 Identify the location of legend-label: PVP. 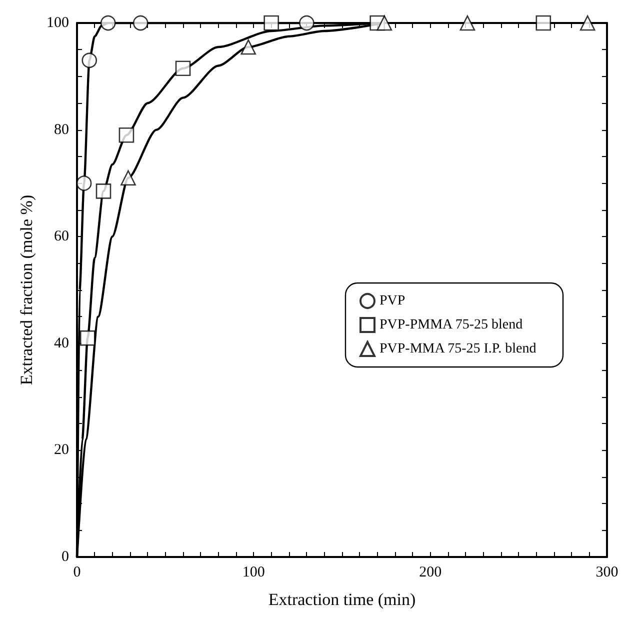
(392, 301).